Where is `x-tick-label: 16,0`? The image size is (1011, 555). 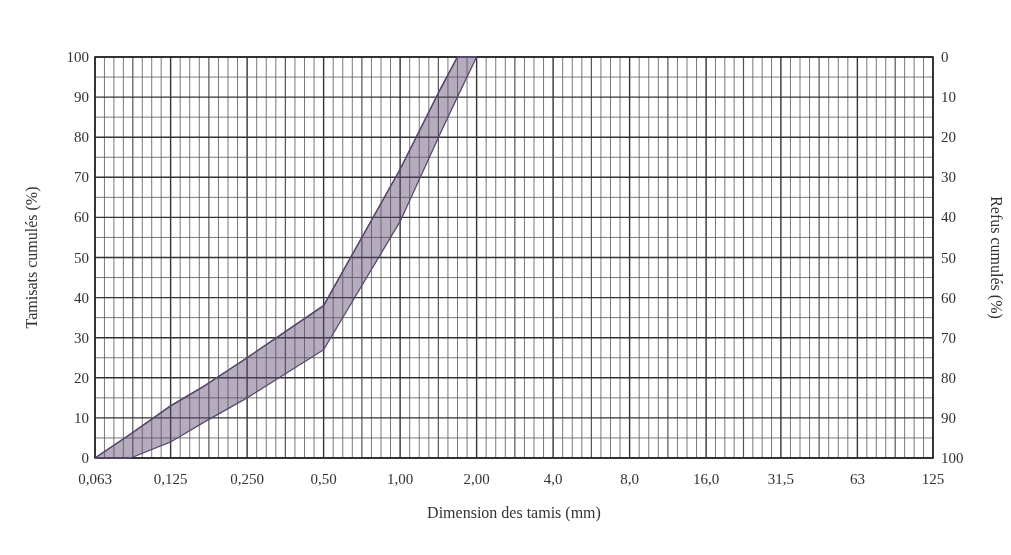 x-tick-label: 16,0 is located at coordinates (706, 479).